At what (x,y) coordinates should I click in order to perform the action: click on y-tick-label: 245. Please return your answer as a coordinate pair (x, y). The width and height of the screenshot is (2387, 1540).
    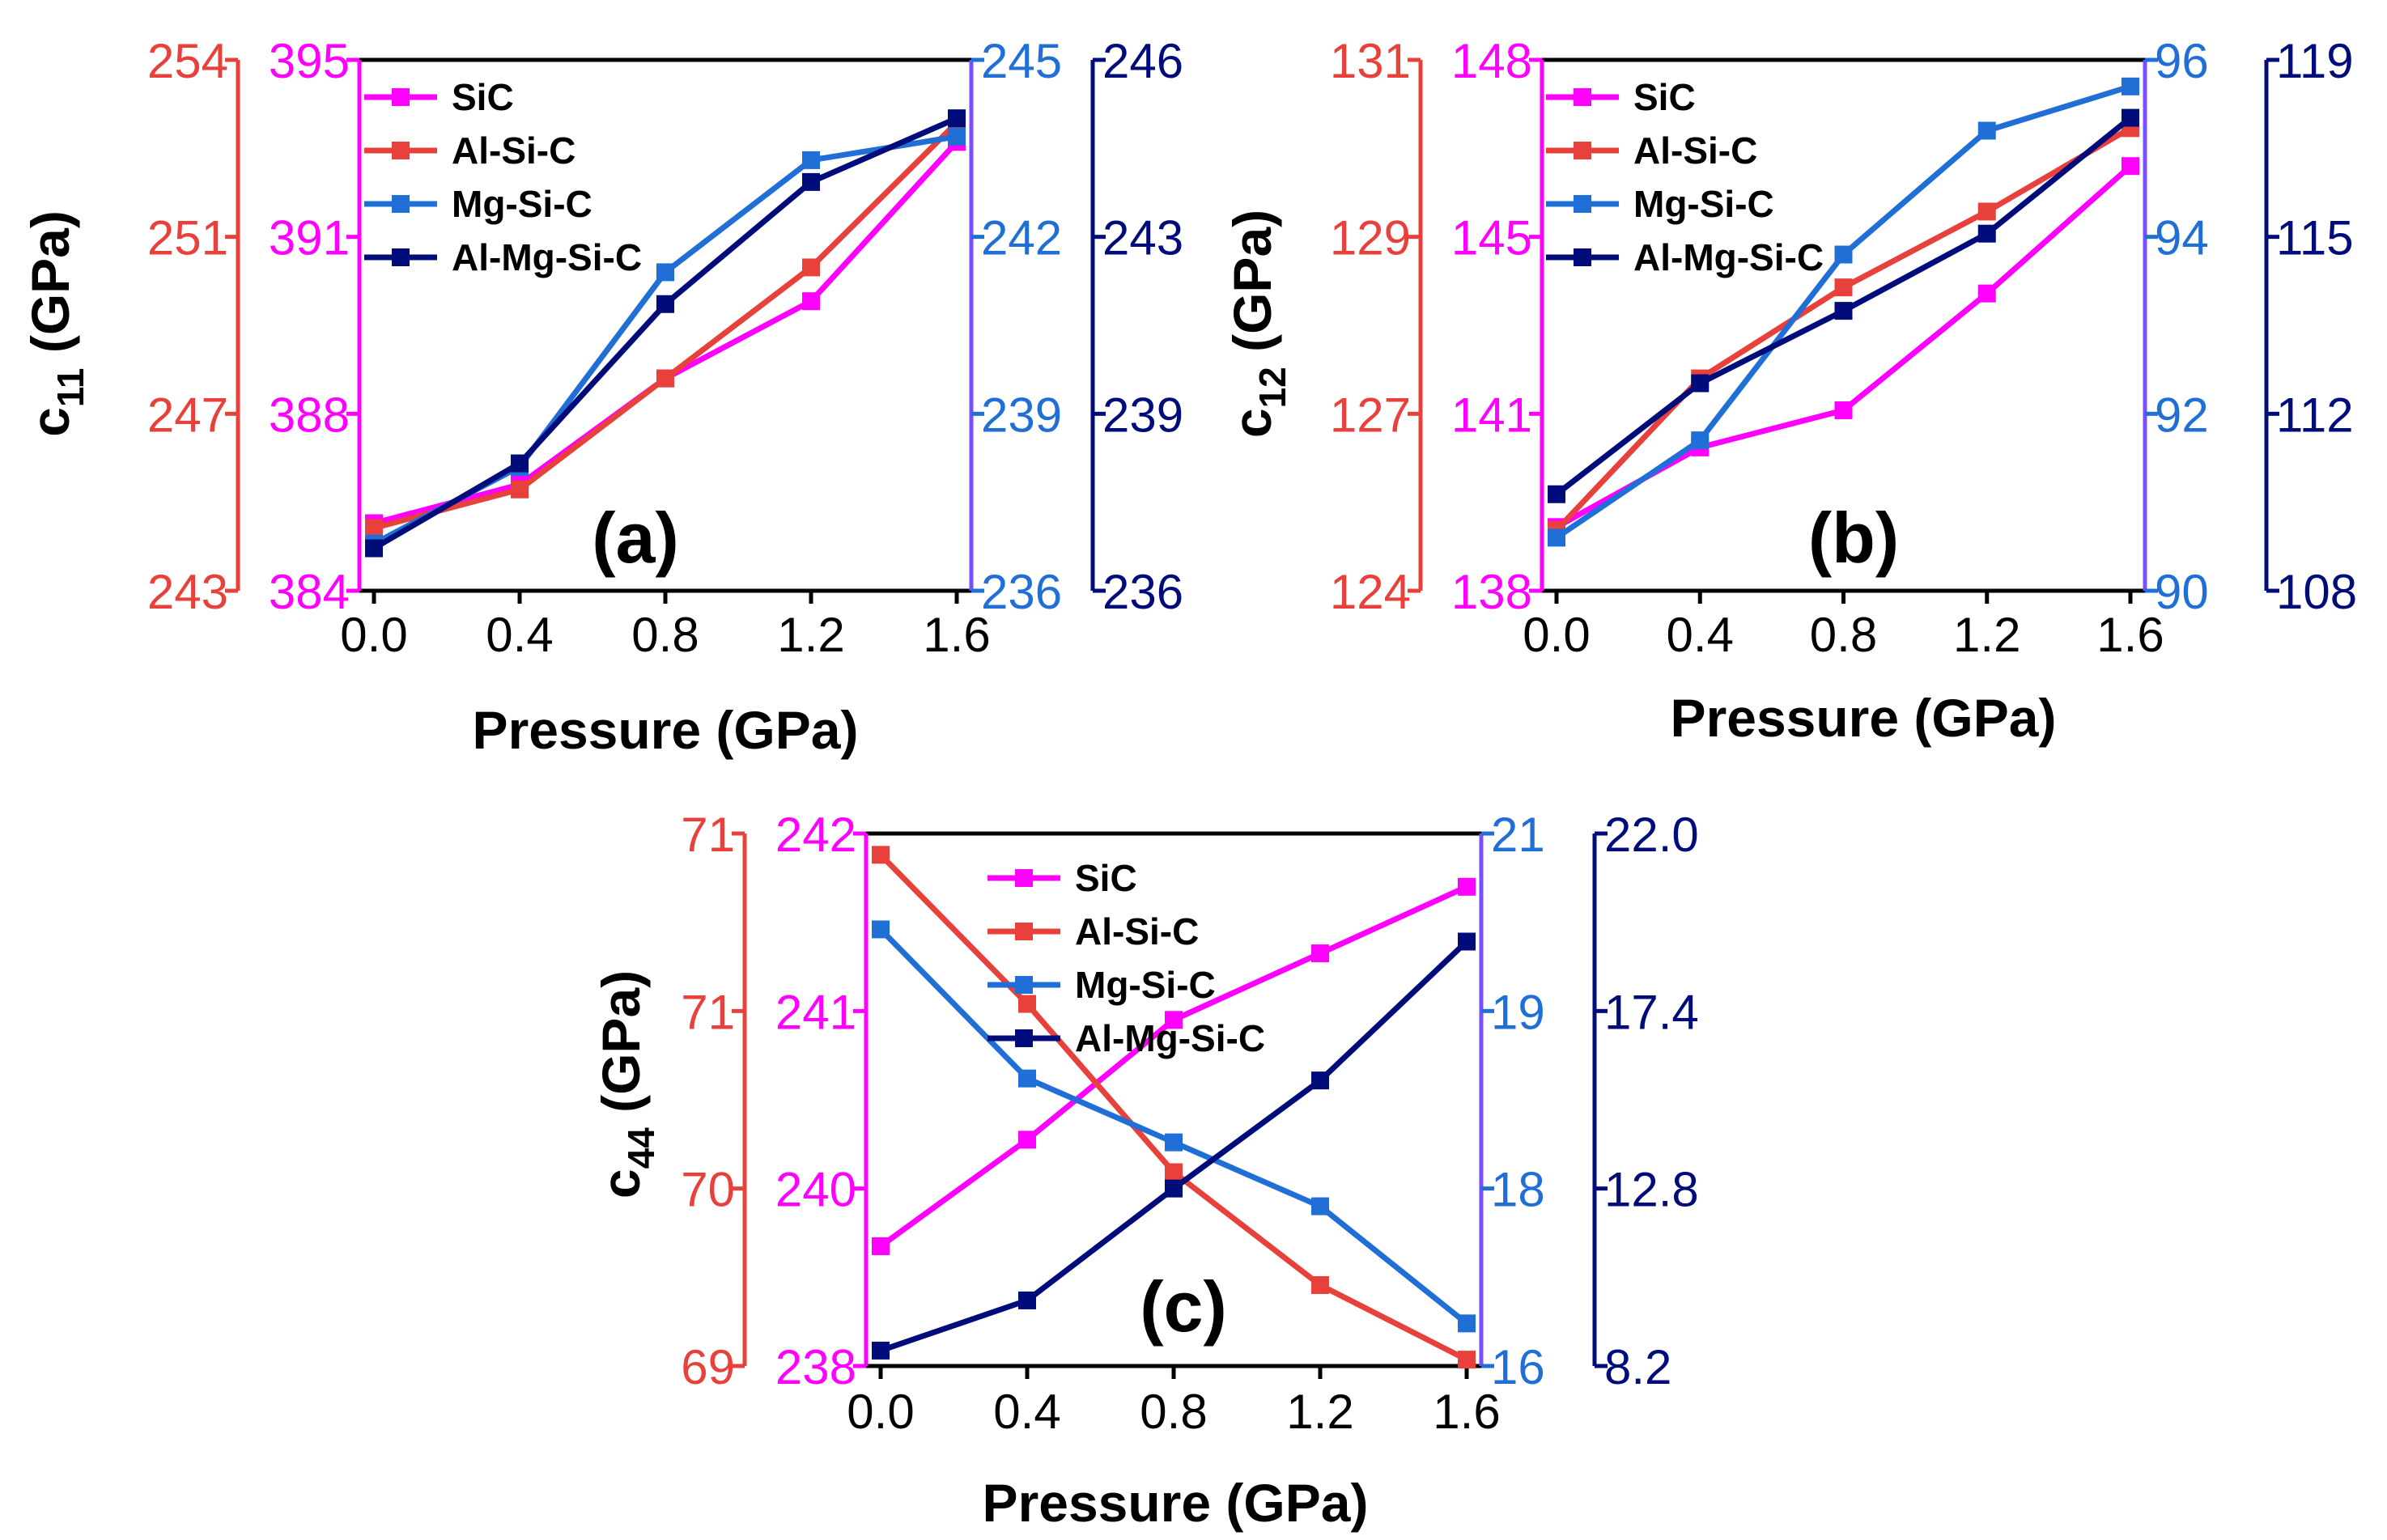
    Looking at the image, I should click on (1021, 61).